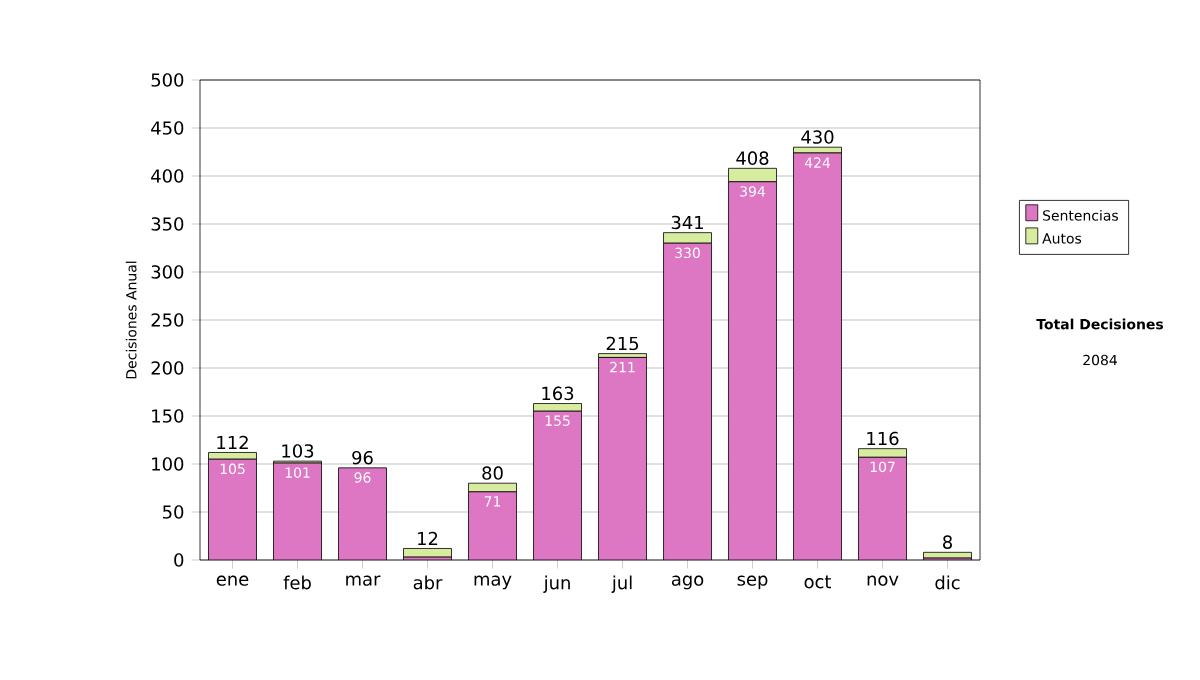  I want to click on x-tick-label: dic, so click(947, 582).